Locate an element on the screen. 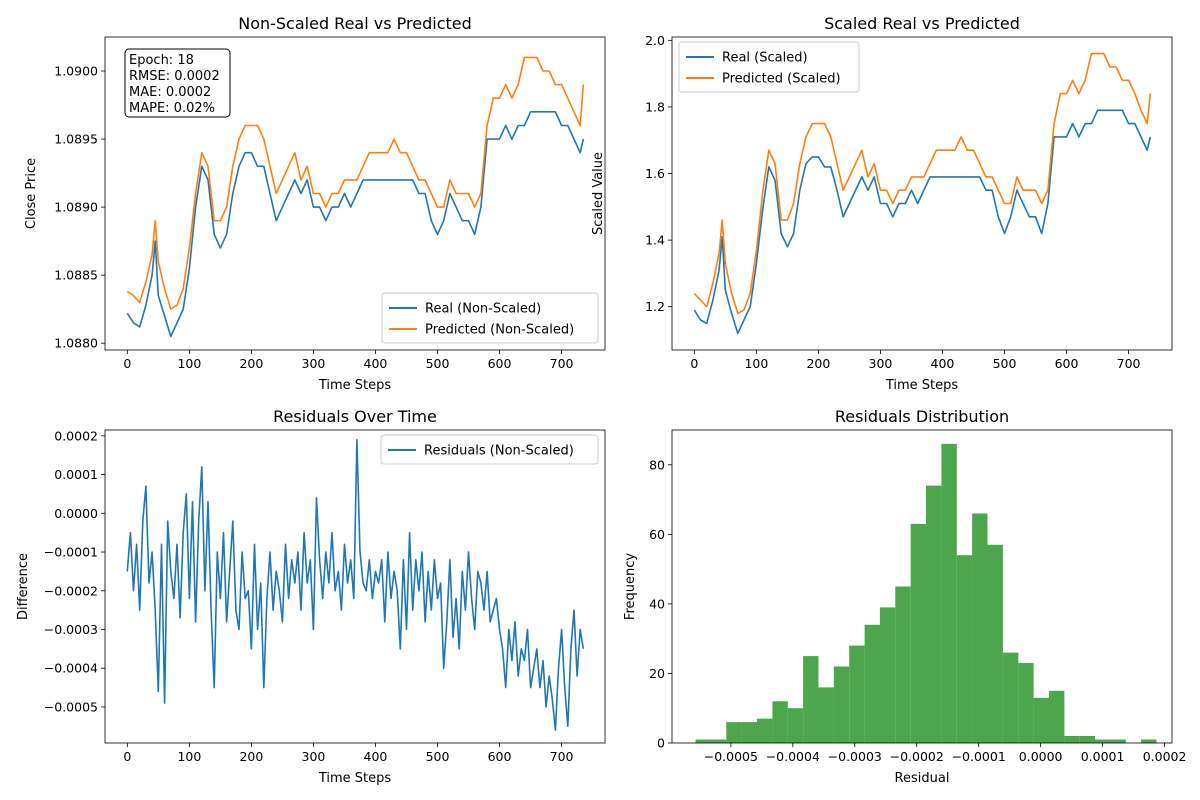 Image resolution: width=1200 pixels, height=800 pixels. x-tick-label: −0.0003 is located at coordinates (855, 756).